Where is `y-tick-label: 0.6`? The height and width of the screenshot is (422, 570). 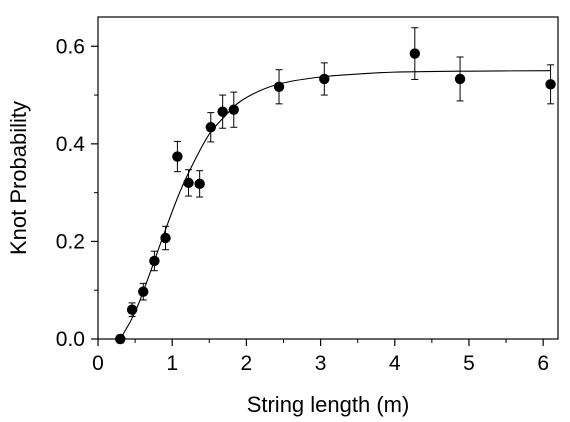 y-tick-label: 0.6 is located at coordinates (70, 46).